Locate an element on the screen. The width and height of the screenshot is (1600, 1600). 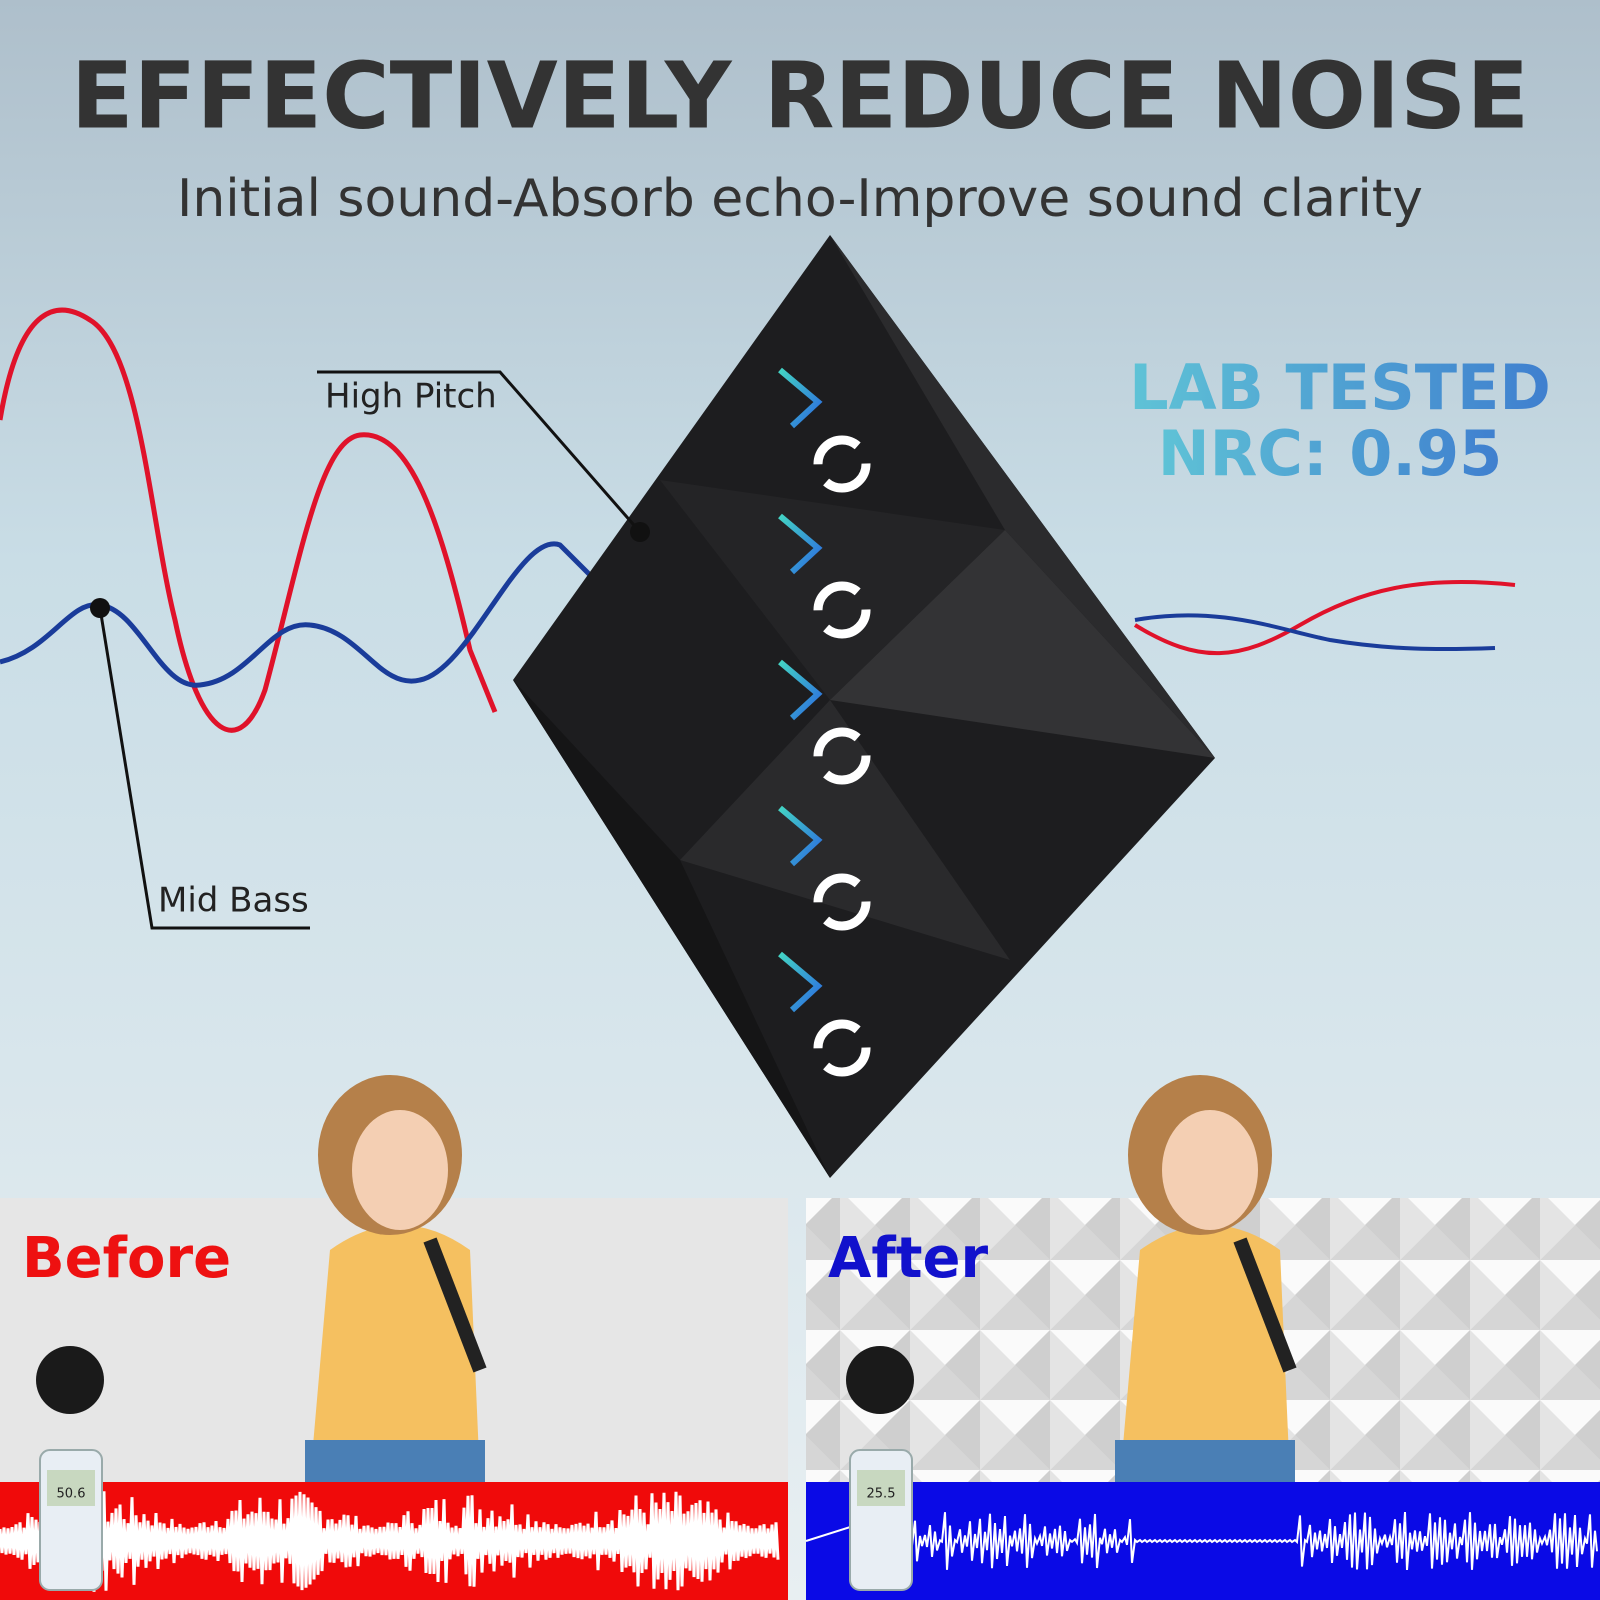
after-waveform is located at coordinates (1201, 1540).